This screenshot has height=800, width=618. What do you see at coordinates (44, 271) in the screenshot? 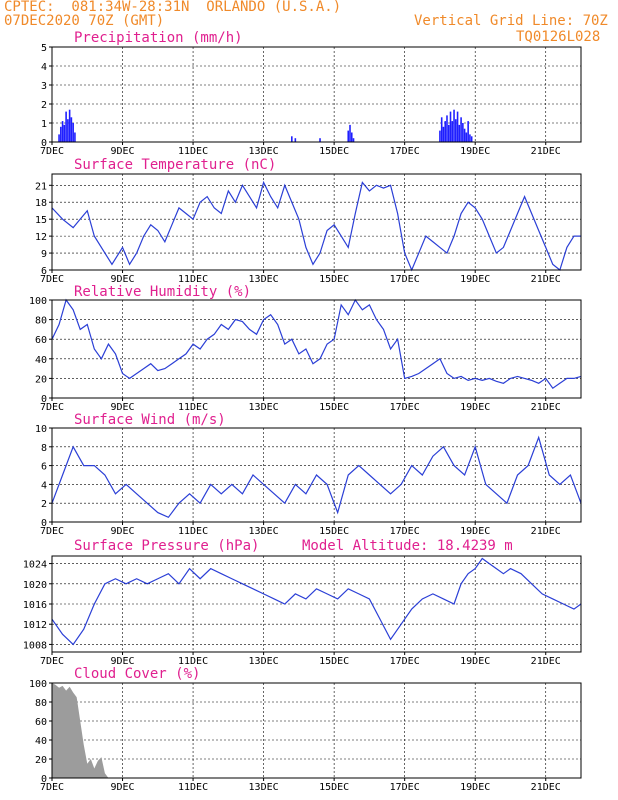
I see `y-tick-label: 6` at bounding box center [44, 271].